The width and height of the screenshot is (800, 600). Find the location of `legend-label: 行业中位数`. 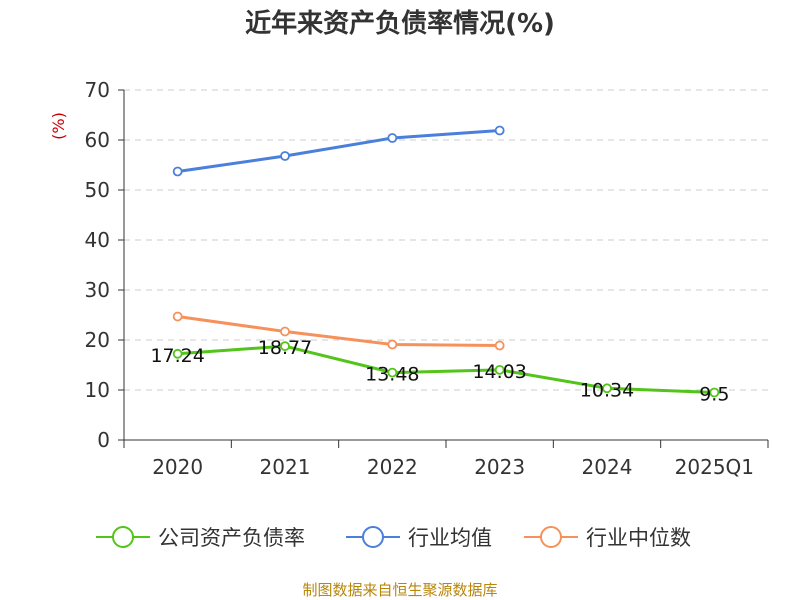

legend-label: 行业中位数 is located at coordinates (638, 538).